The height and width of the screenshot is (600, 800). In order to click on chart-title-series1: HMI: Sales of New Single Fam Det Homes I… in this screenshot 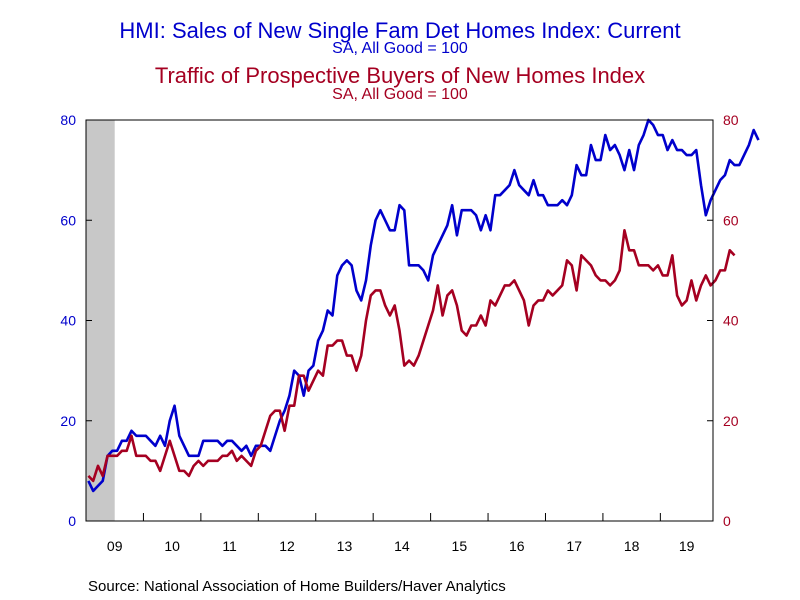, I will do `click(400, 30)`.